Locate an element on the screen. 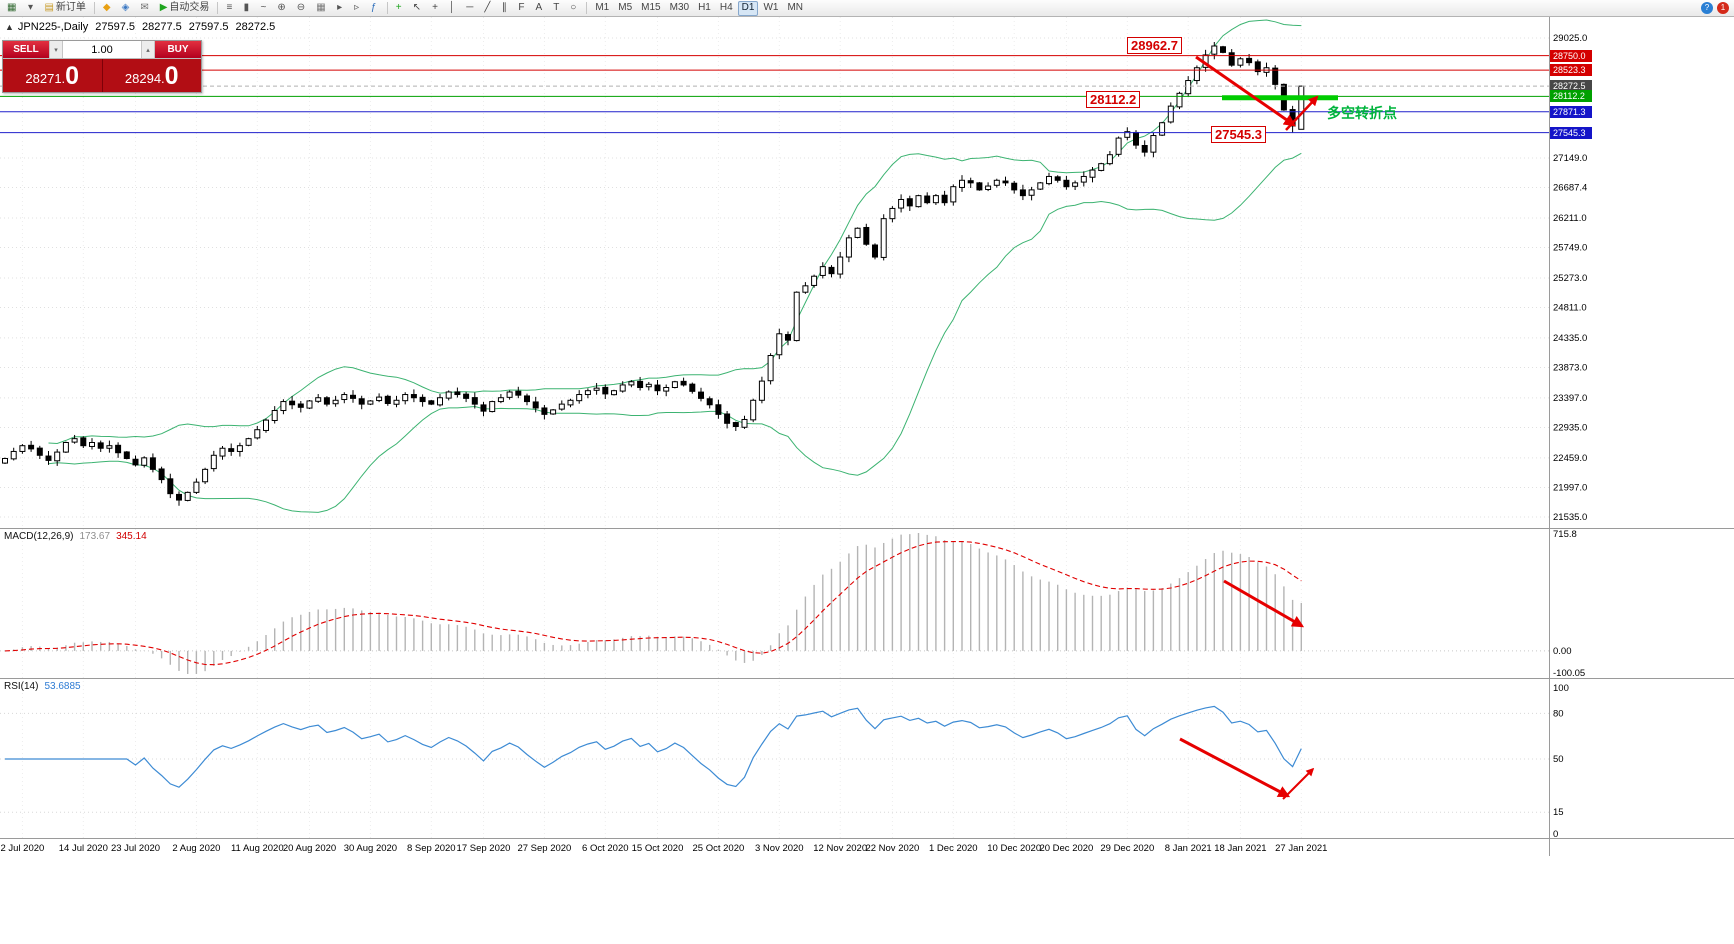  timeframe-h4-button-label: H4 is located at coordinates (726, 7).